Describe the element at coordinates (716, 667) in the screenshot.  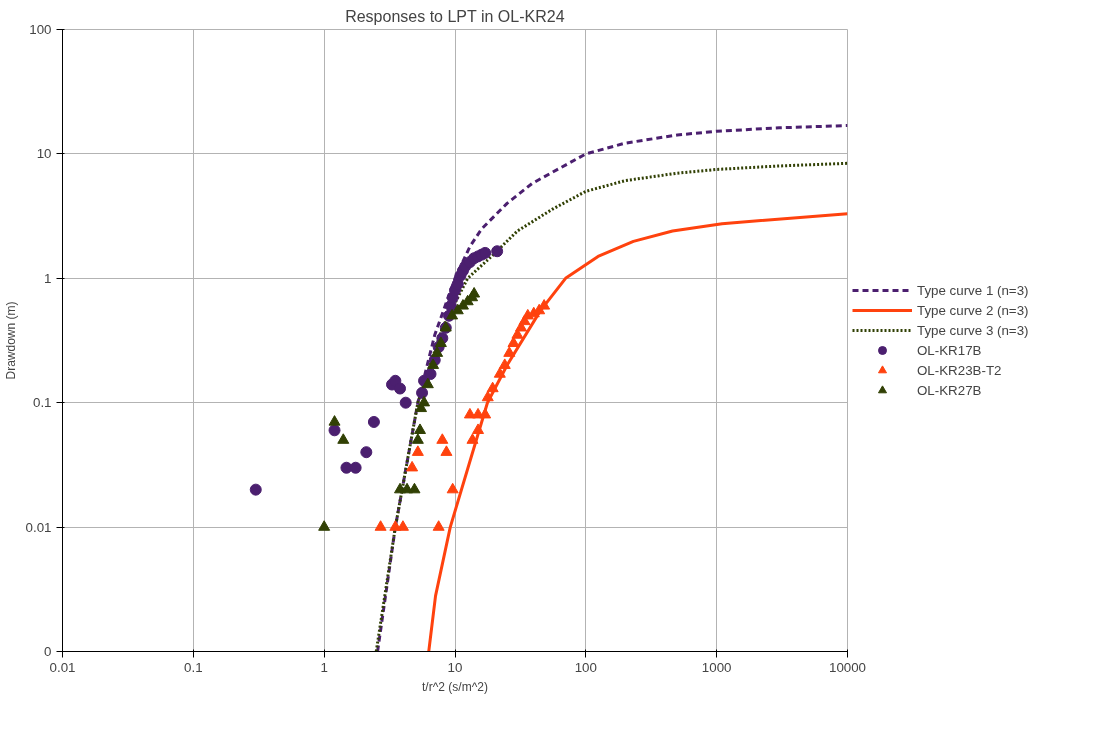
I see `x-tick-label: 1000` at that location.